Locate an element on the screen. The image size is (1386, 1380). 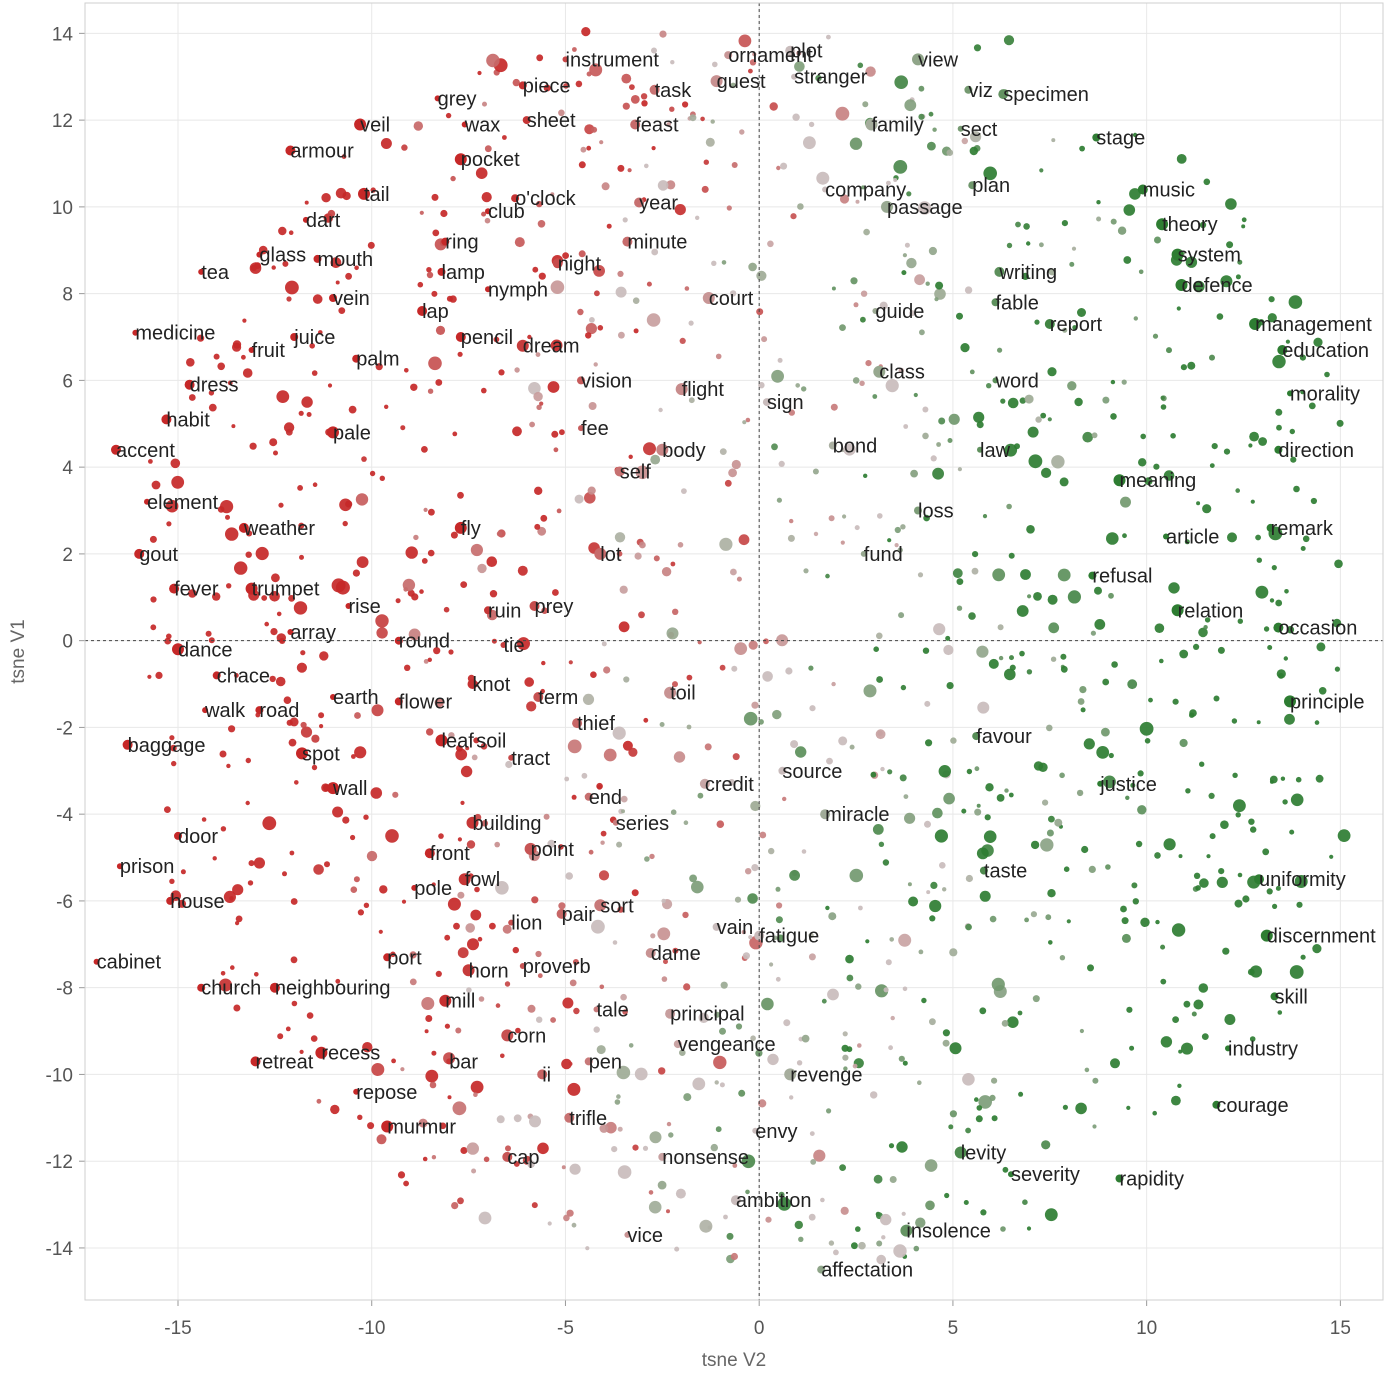
word-label: dance is located at coordinates (205, 650).